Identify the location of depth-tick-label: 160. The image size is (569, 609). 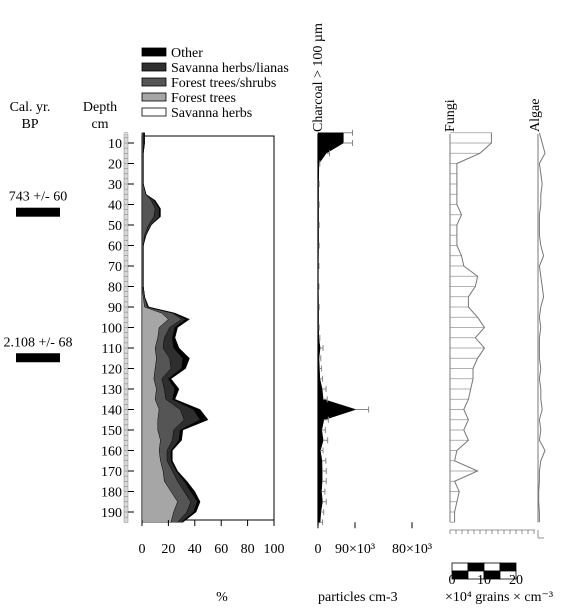
(111, 452).